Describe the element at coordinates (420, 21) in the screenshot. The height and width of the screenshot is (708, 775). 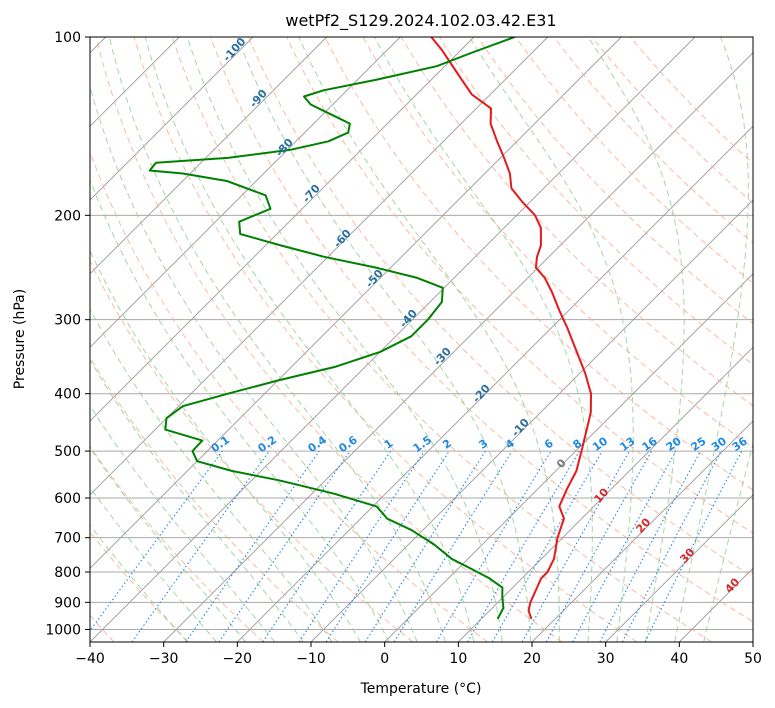
I see `chart-title: wetPf2_S129.2024.102.03.42.E31` at that location.